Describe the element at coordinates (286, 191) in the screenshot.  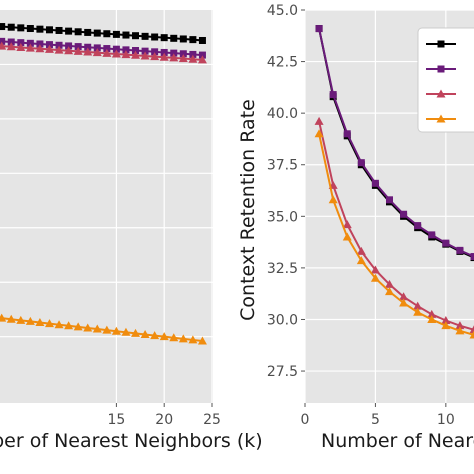
I see `right-y-tick-labels: 27.5 30.0 32.5 35.0 37.5 40.0 42.5 45.0` at that location.